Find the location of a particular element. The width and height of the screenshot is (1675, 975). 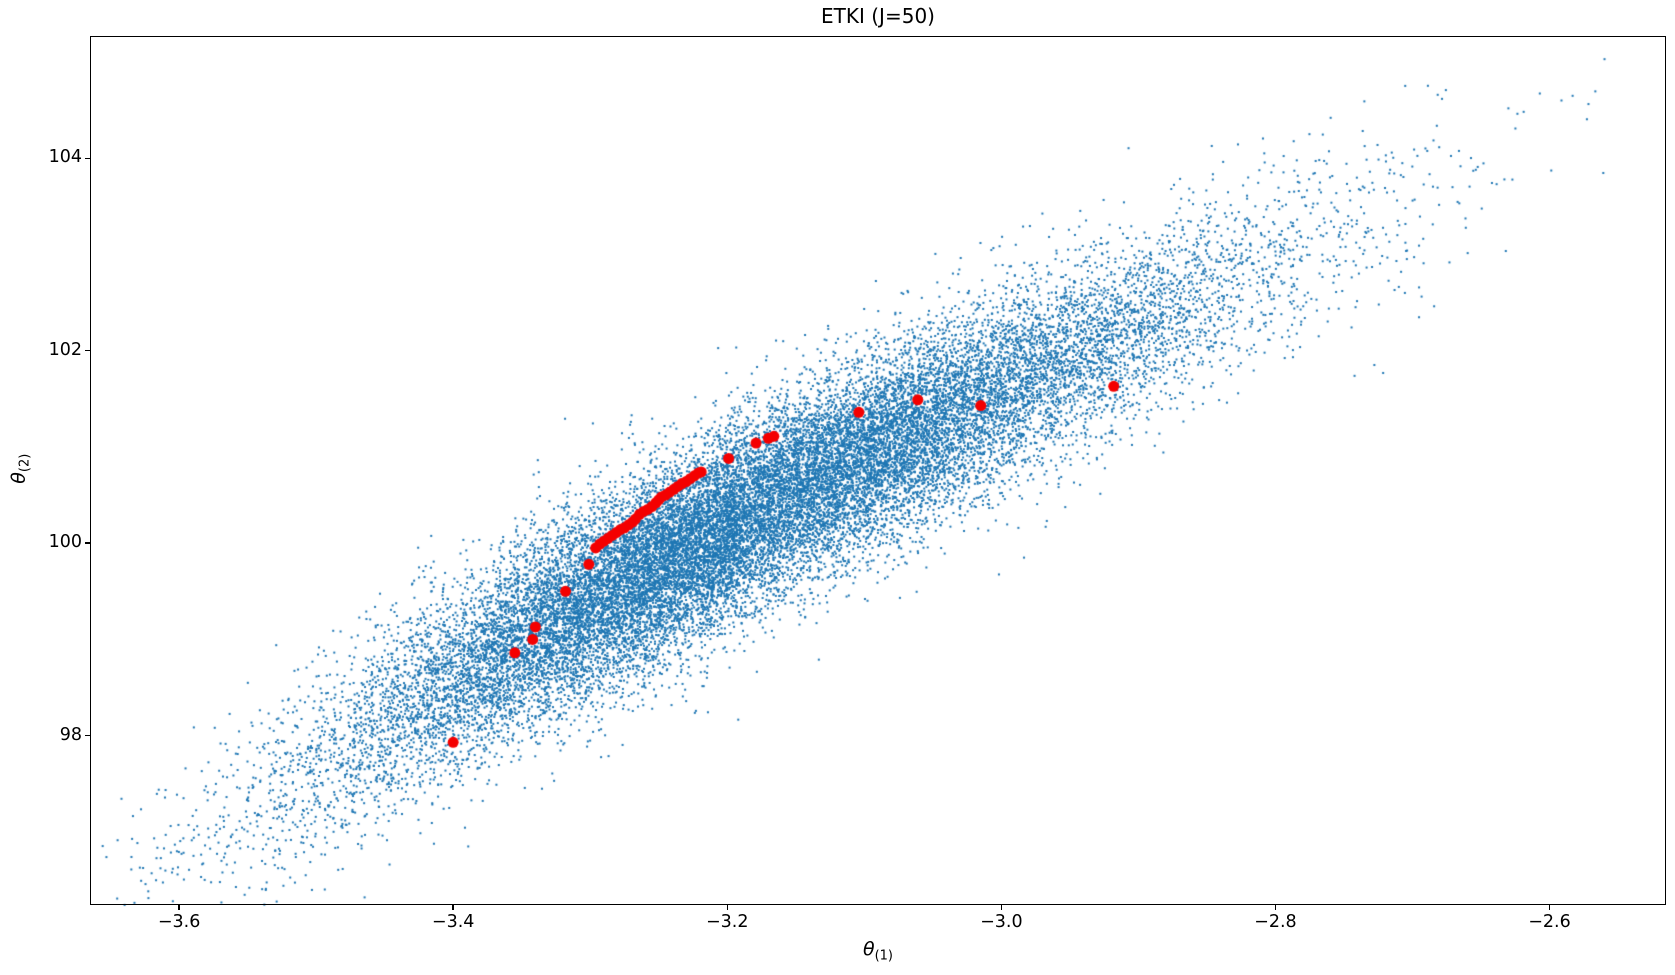

x-axis-label: θ(1) is located at coordinates (878, 950).